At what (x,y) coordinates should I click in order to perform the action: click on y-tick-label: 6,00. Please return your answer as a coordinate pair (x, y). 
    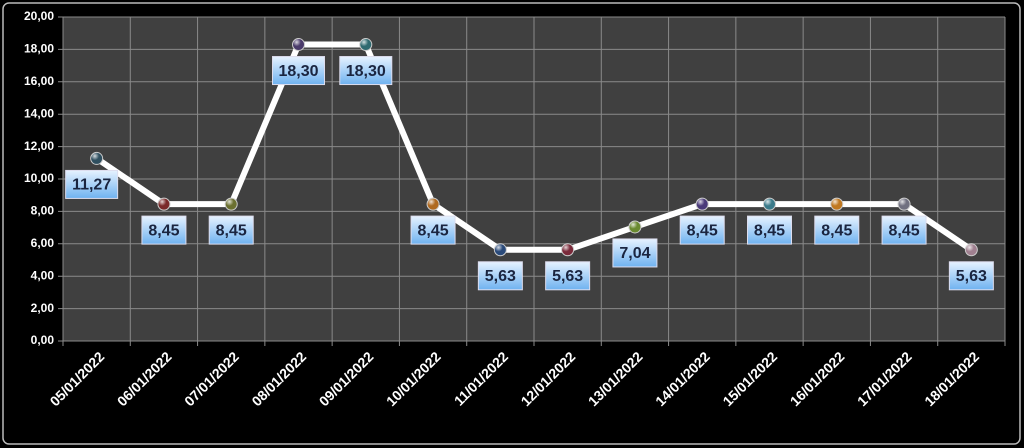
    Looking at the image, I should click on (43, 243).